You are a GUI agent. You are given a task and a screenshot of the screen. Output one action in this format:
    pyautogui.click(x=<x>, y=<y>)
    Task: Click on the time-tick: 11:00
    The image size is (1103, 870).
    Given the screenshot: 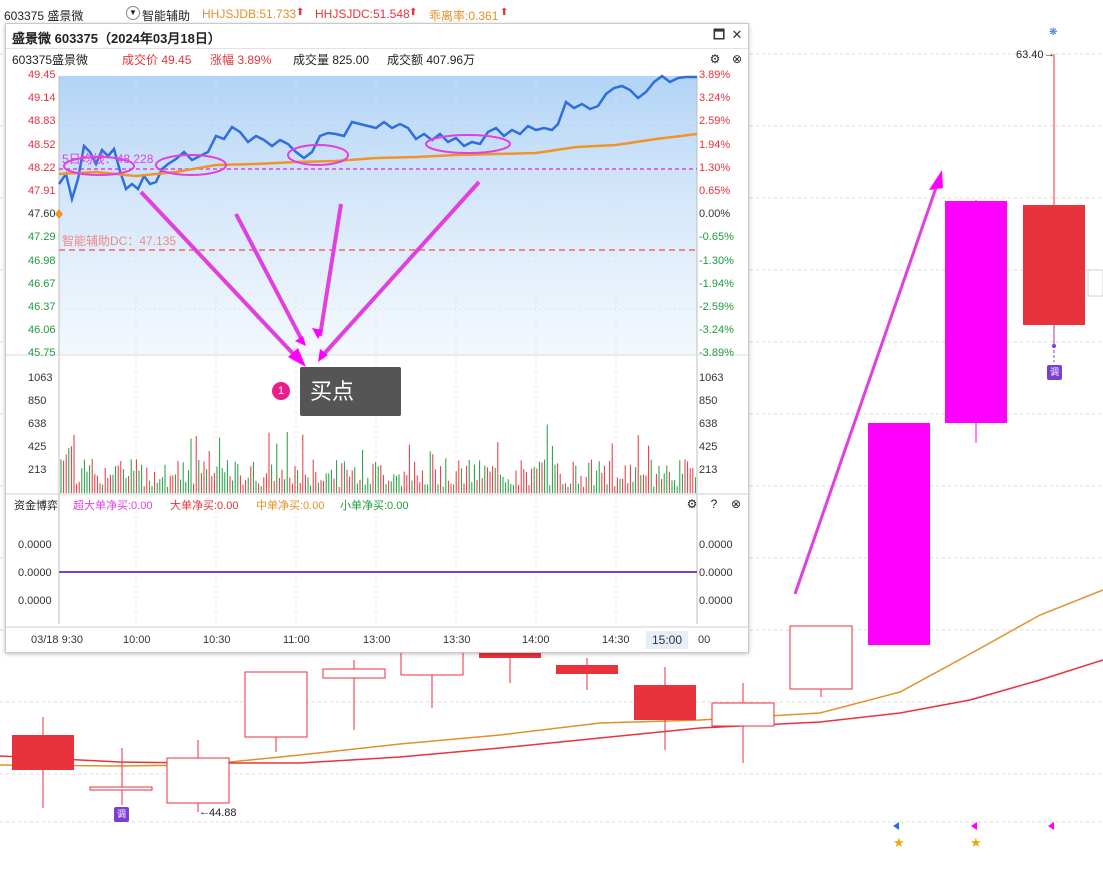 What is the action you would take?
    pyautogui.click(x=296, y=640)
    